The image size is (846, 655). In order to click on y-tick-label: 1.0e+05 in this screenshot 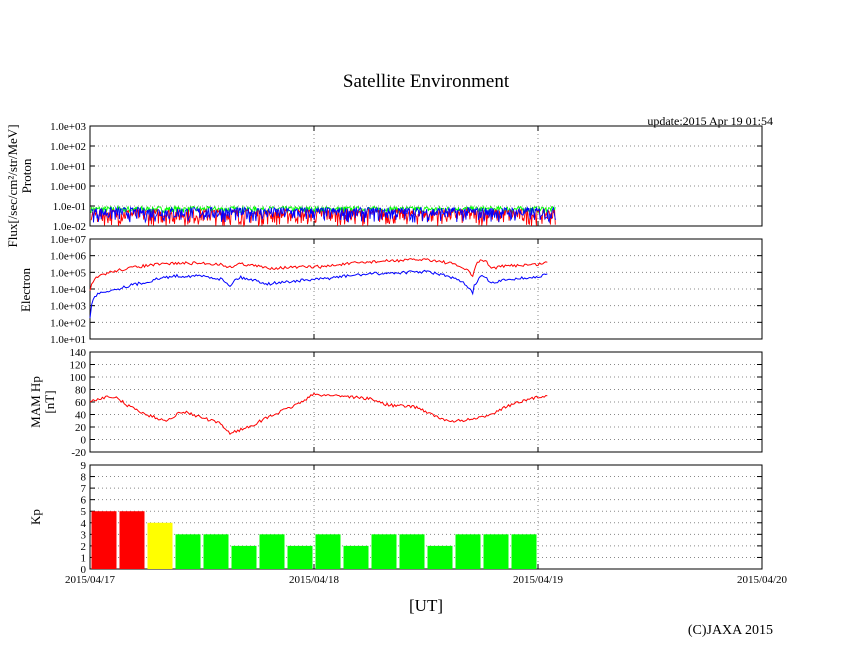, I will do `click(68, 273)`.